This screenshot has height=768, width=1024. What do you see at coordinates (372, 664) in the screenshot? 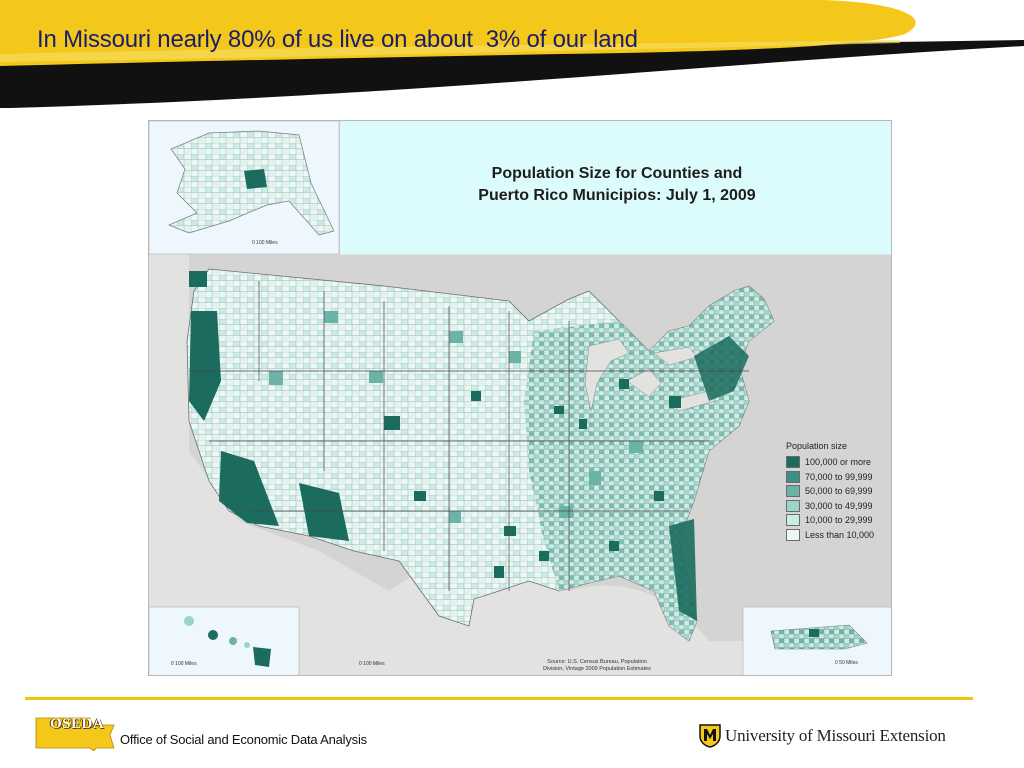
I see `lower48-scale-label: 0 100 Miles` at bounding box center [372, 664].